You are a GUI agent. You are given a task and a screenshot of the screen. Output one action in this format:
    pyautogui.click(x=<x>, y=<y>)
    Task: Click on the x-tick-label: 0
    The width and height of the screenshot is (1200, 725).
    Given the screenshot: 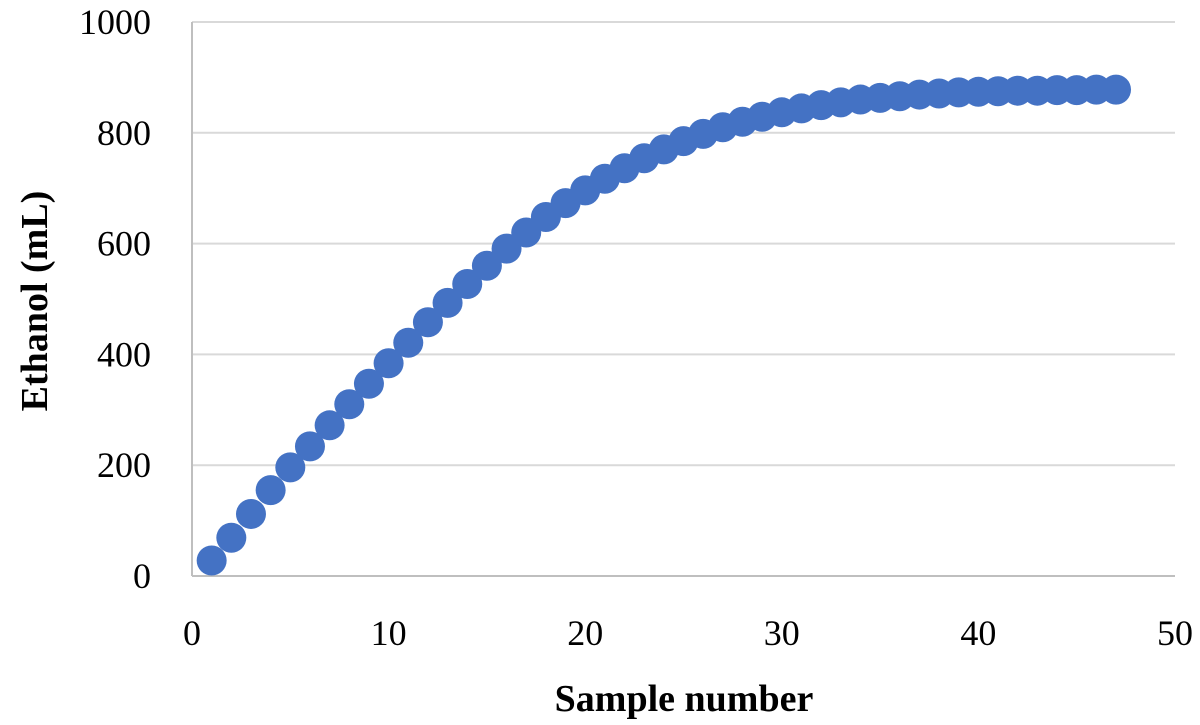 What is the action you would take?
    pyautogui.click(x=192, y=633)
    